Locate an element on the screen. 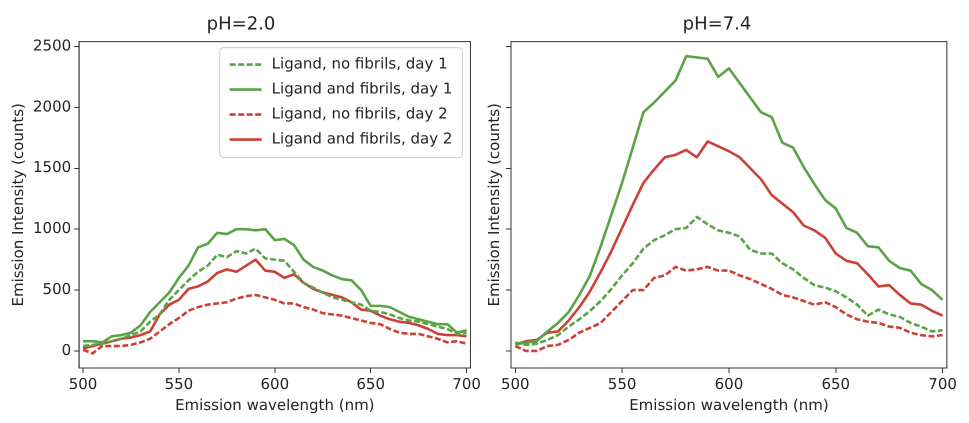 The width and height of the screenshot is (969, 423). y-tick-label: 1000 is located at coordinates (52, 228).